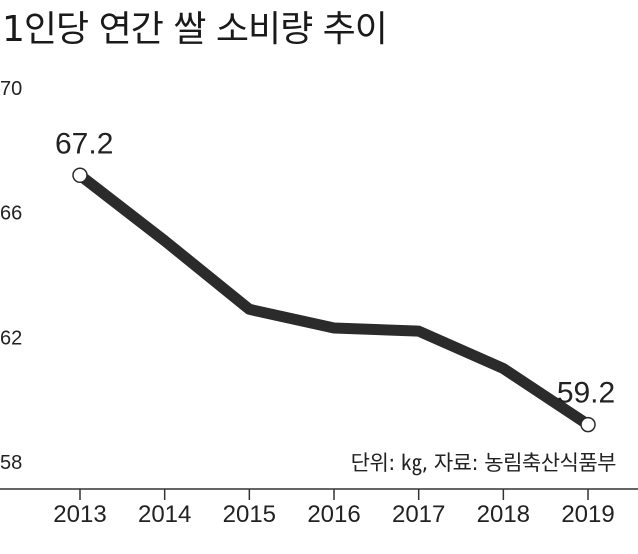 This screenshot has height=554, width=638. What do you see at coordinates (586, 393) in the screenshot?
I see `data-label: 59.2` at bounding box center [586, 393].